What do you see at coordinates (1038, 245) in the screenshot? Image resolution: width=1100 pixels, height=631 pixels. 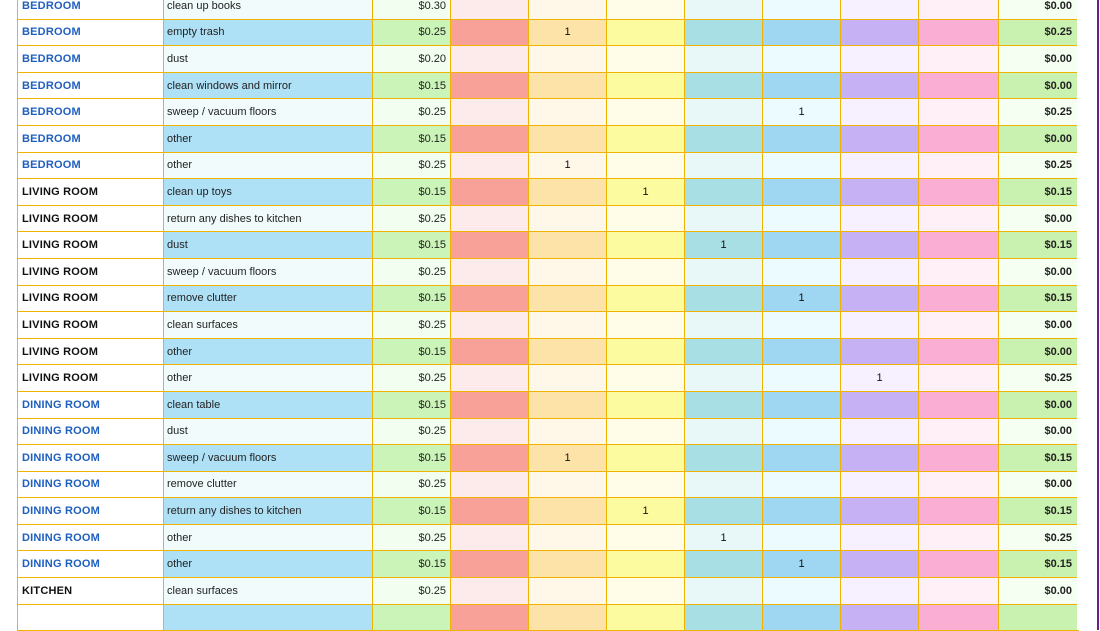 I see `total-cell: $0.15` at bounding box center [1038, 245].